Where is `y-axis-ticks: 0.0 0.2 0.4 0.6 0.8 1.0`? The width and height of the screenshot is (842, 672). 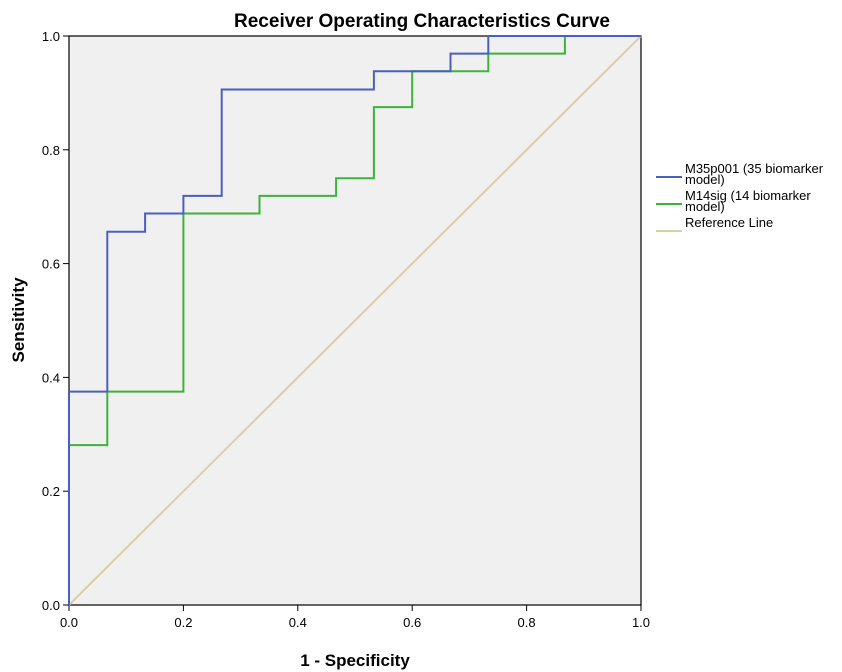 y-axis-ticks: 0.0 0.2 0.4 0.6 0.8 1.0 is located at coordinates (55, 321).